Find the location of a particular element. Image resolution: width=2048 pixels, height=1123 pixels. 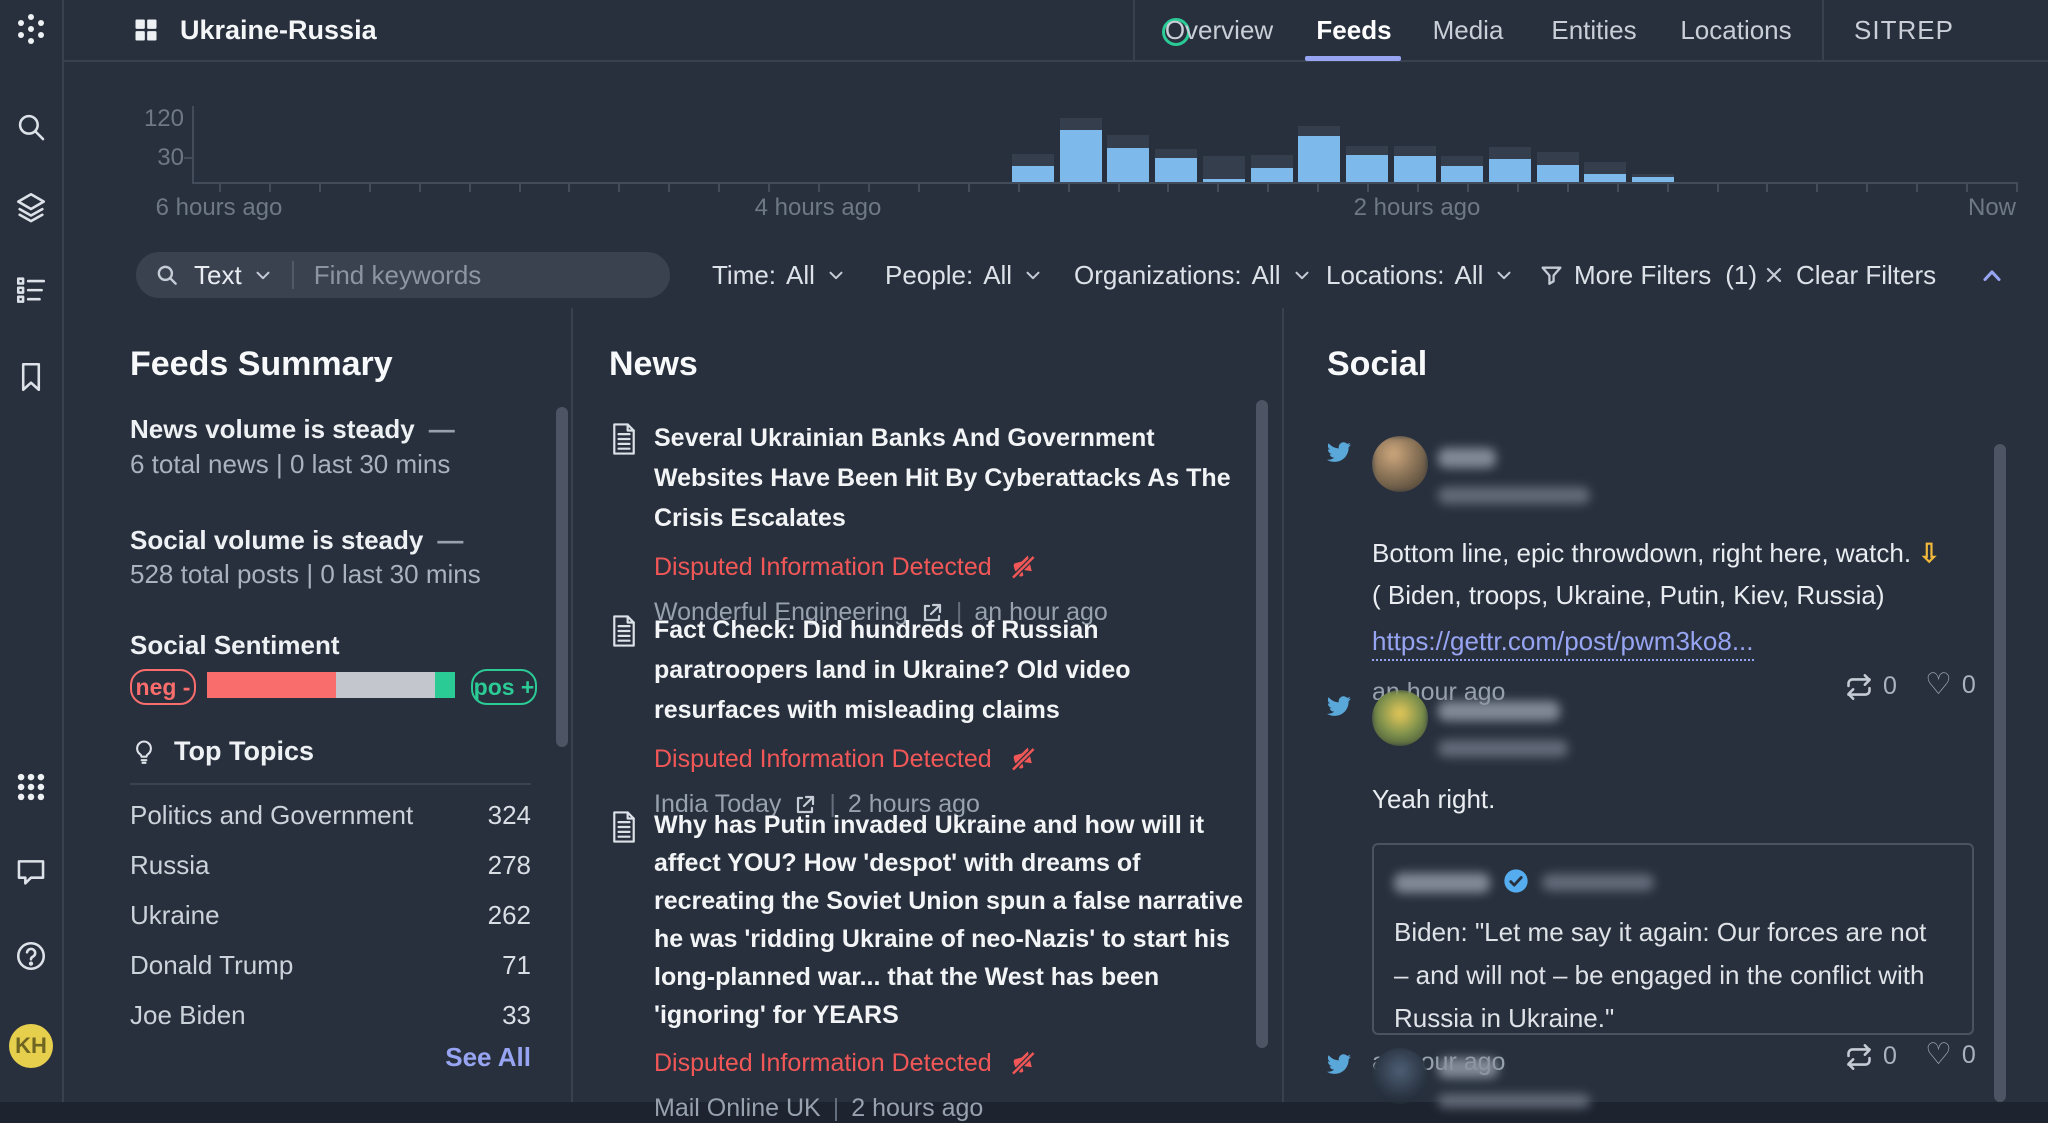

tab-media: Media is located at coordinates (1468, 29).